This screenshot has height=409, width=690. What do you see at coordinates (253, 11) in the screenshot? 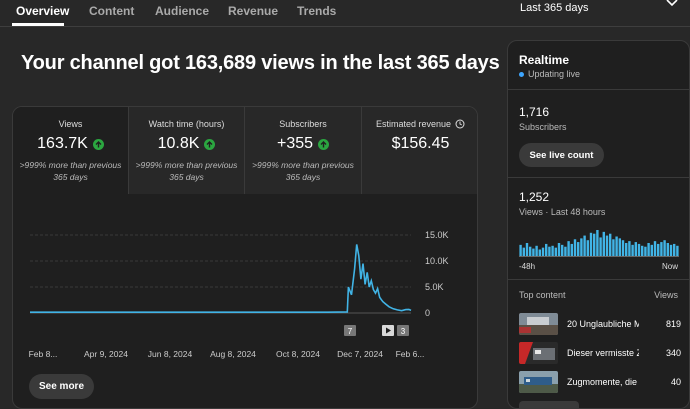
I see `tab-revenue: Revenue` at bounding box center [253, 11].